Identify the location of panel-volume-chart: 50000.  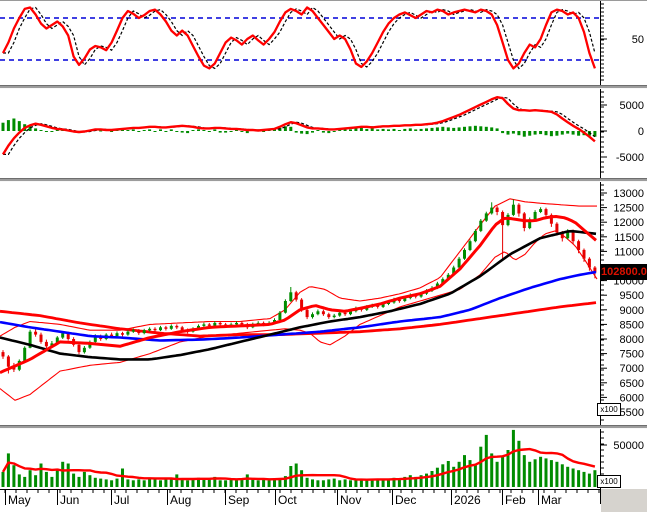
(323, 459).